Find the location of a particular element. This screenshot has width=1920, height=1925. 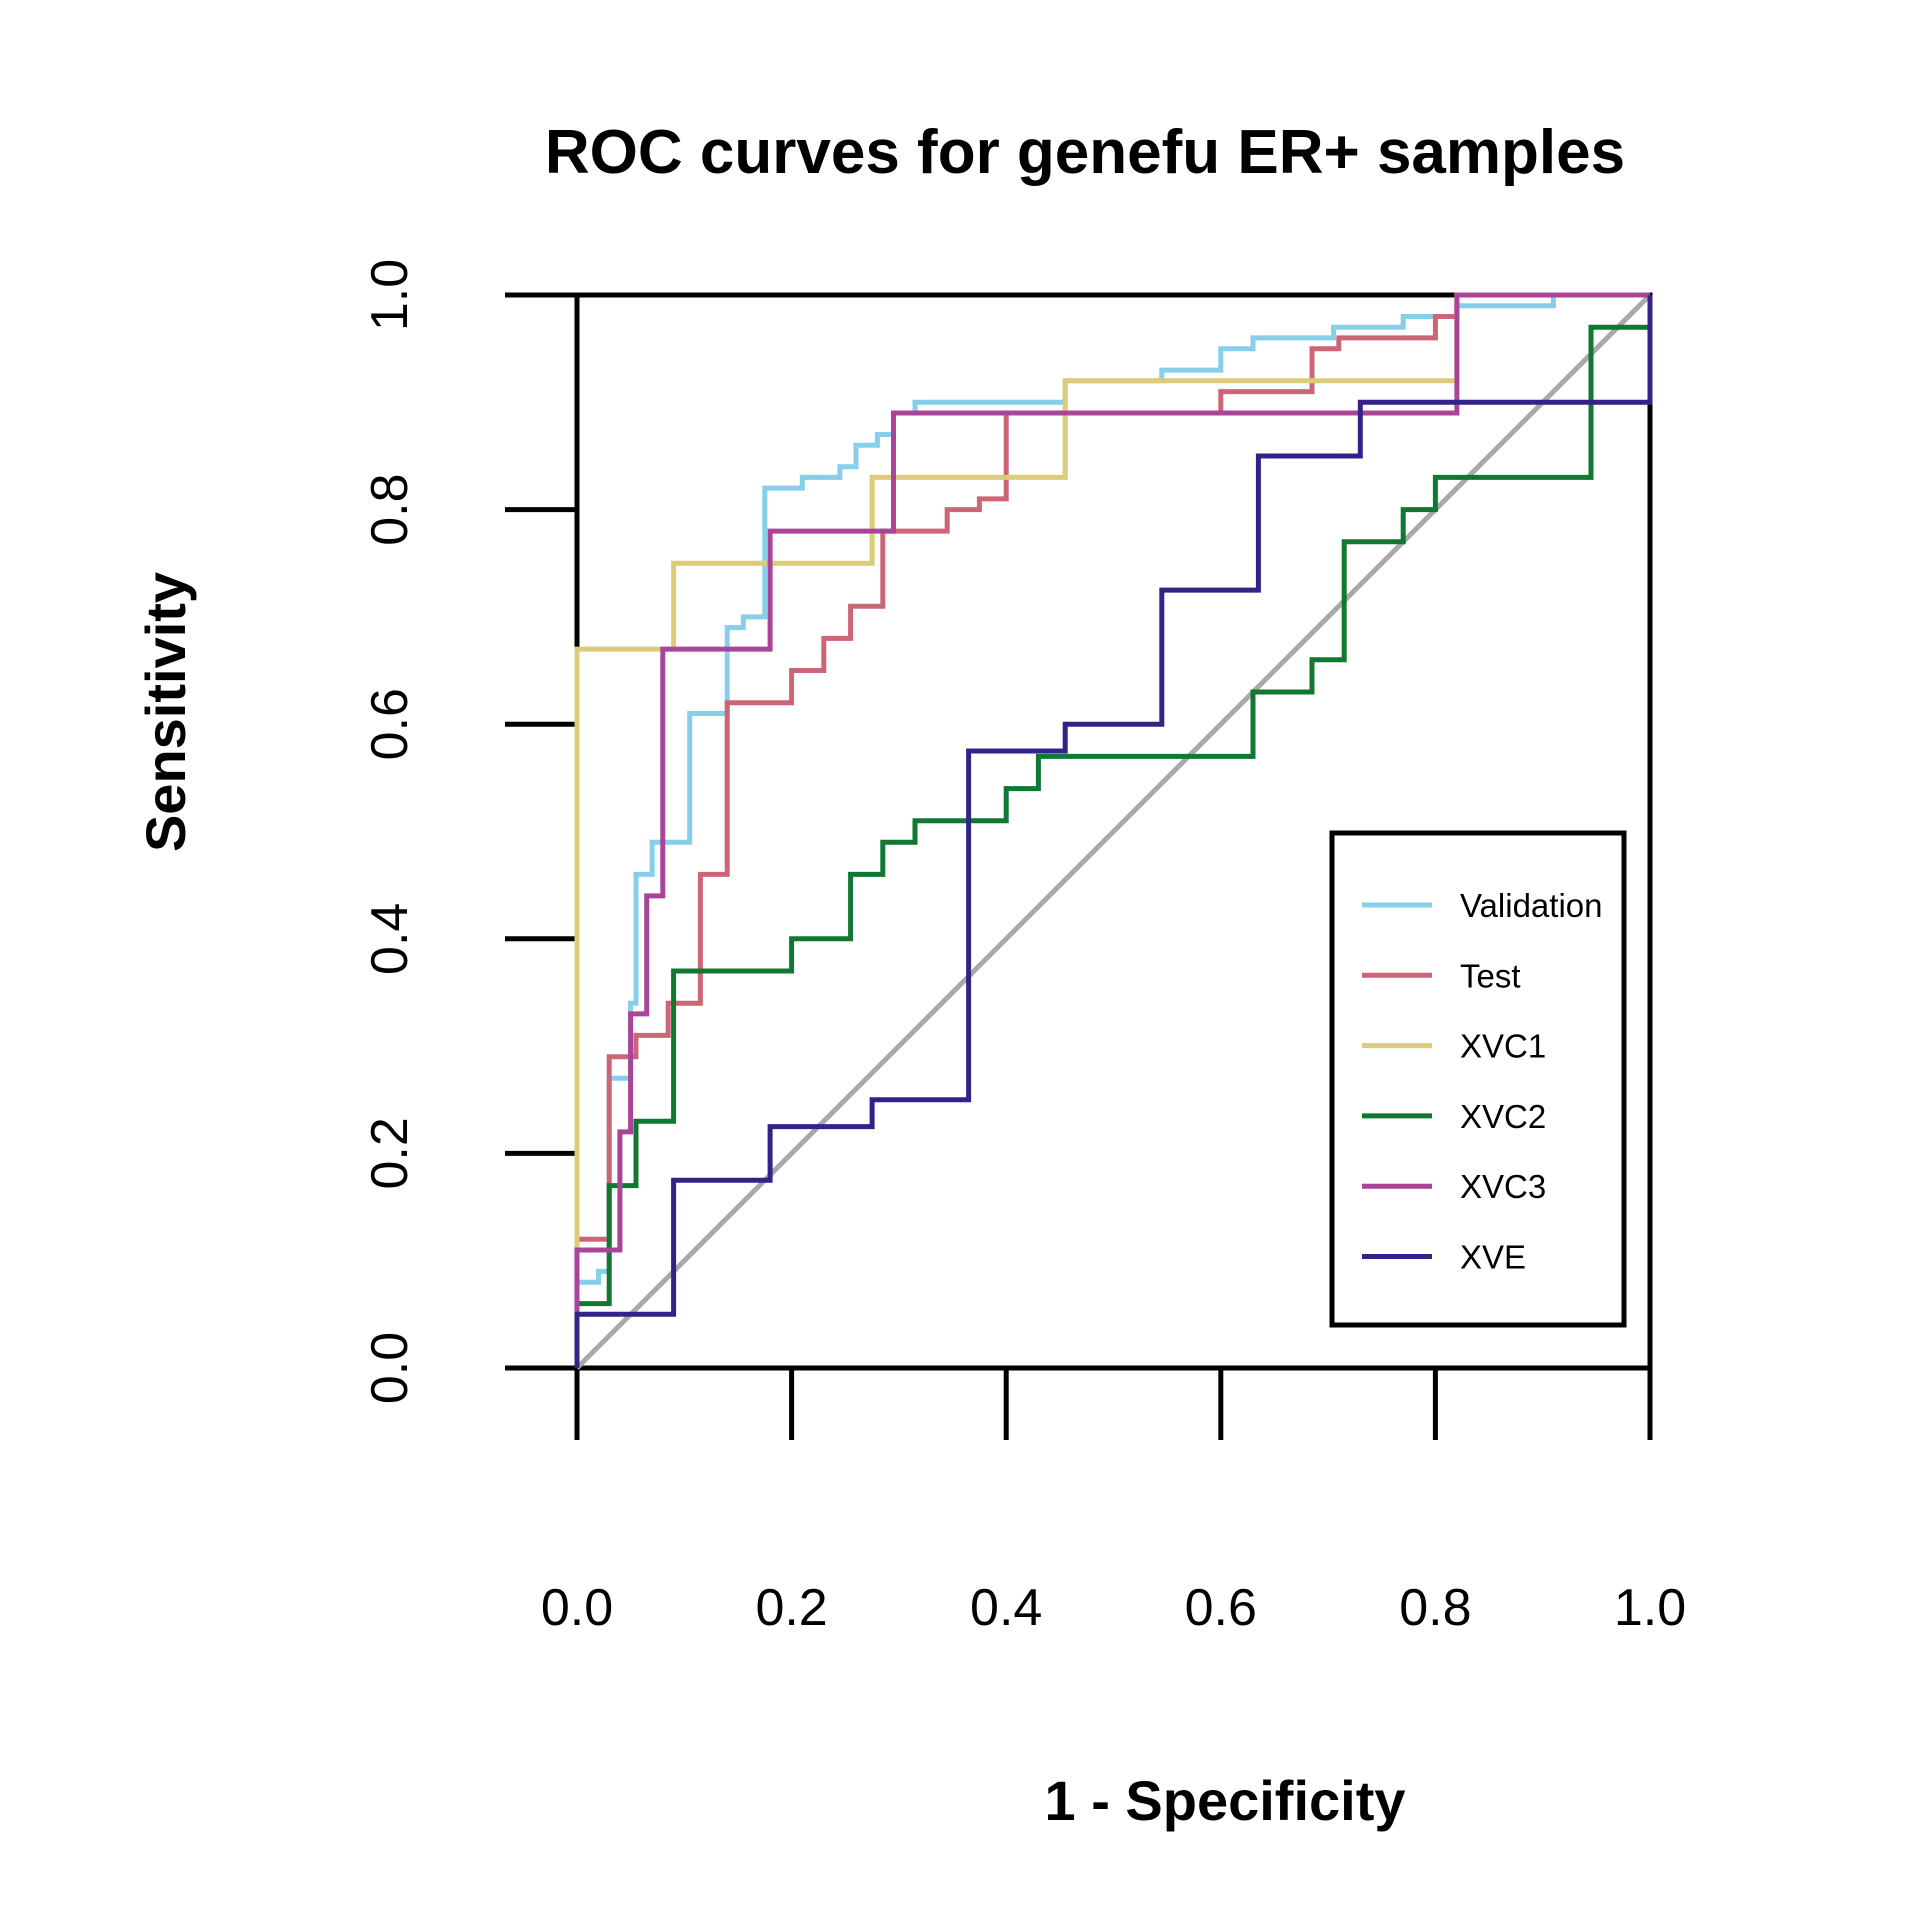

x-tick-label: 1.0 is located at coordinates (1650, 1608).